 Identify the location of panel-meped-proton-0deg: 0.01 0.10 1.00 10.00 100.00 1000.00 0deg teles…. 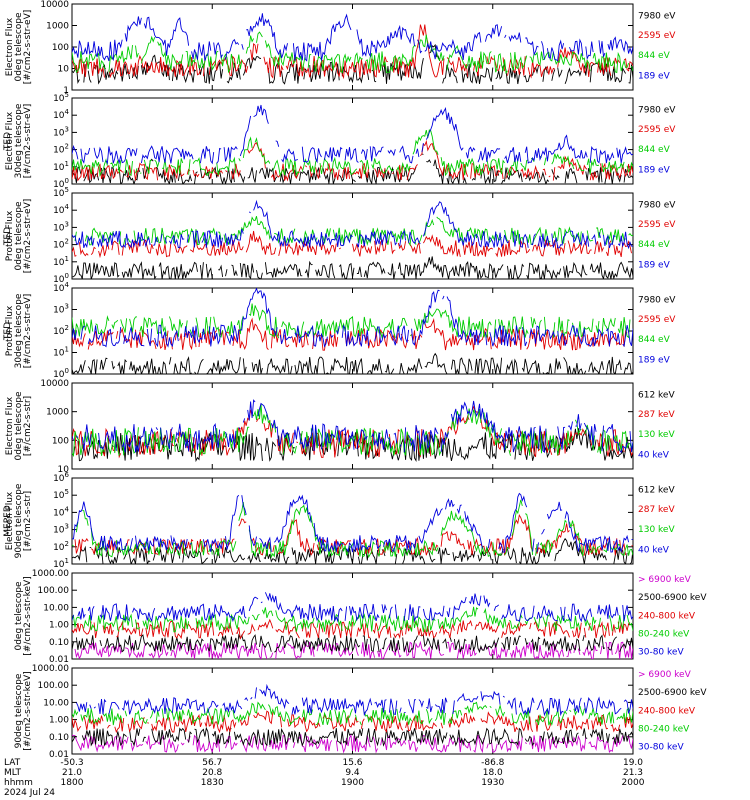
(360, 617).